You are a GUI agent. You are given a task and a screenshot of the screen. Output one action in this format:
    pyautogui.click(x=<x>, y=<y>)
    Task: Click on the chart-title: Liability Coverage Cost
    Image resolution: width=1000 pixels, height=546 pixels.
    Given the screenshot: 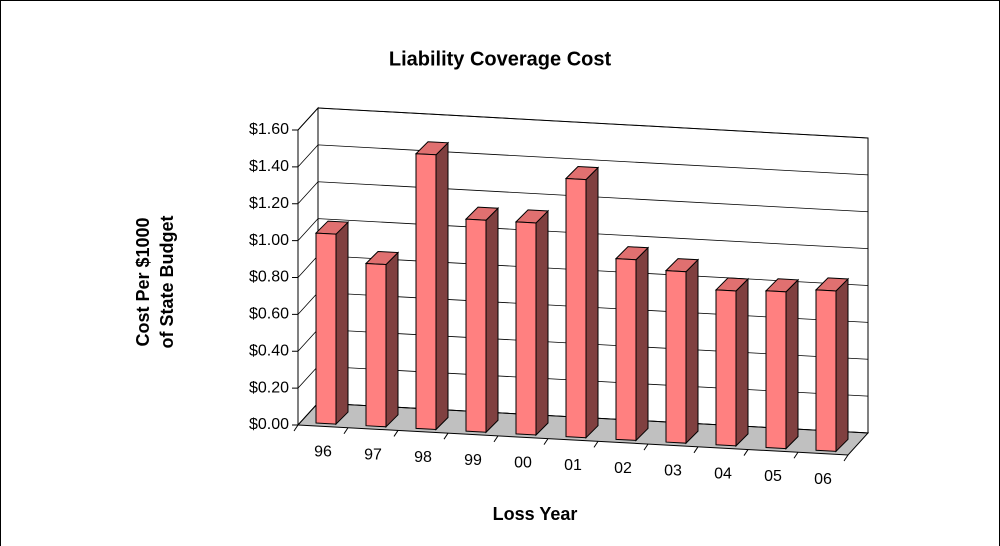 What is the action you would take?
    pyautogui.click(x=500, y=59)
    